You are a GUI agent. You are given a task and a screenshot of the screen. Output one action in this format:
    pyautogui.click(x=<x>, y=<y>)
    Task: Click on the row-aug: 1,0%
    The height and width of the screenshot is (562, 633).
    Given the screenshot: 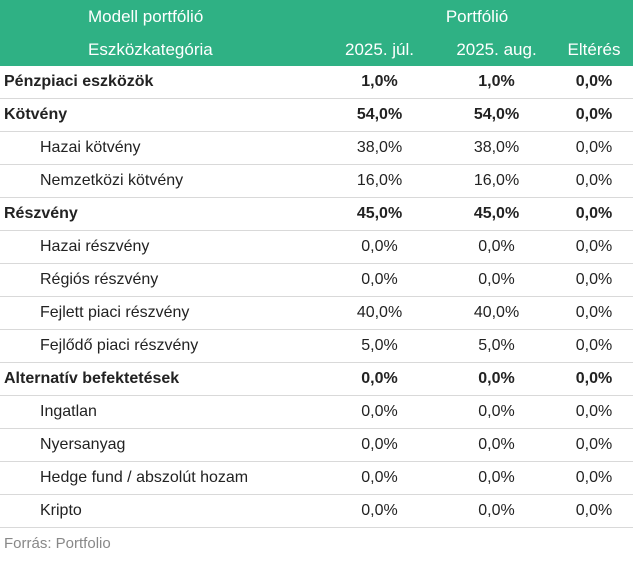 What is the action you would take?
    pyautogui.click(x=496, y=82)
    